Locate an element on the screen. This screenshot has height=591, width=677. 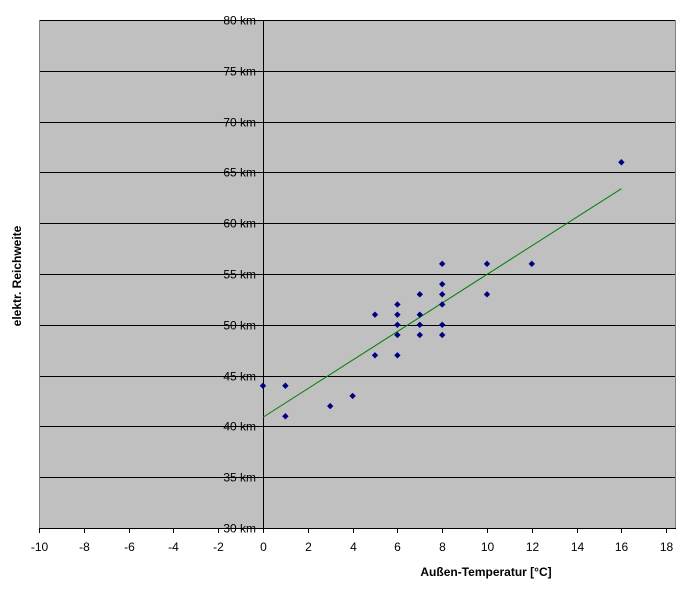
x-tick-label: 14 is located at coordinates (578, 547).